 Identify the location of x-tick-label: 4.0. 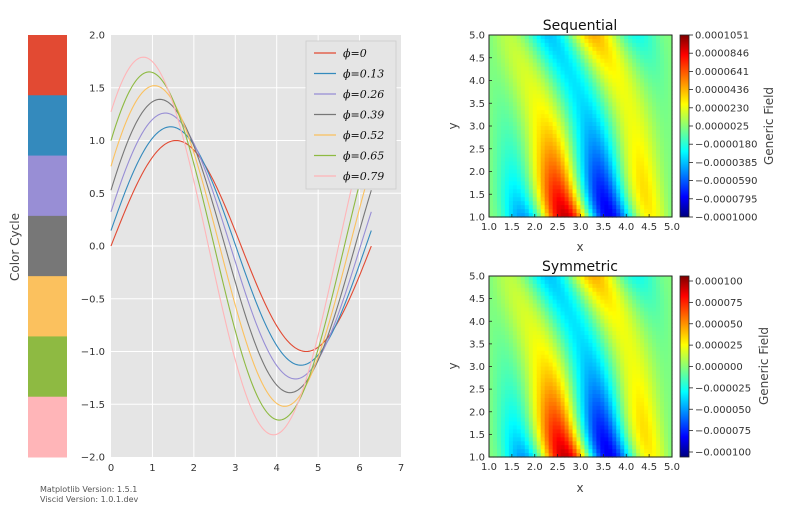
(626, 467).